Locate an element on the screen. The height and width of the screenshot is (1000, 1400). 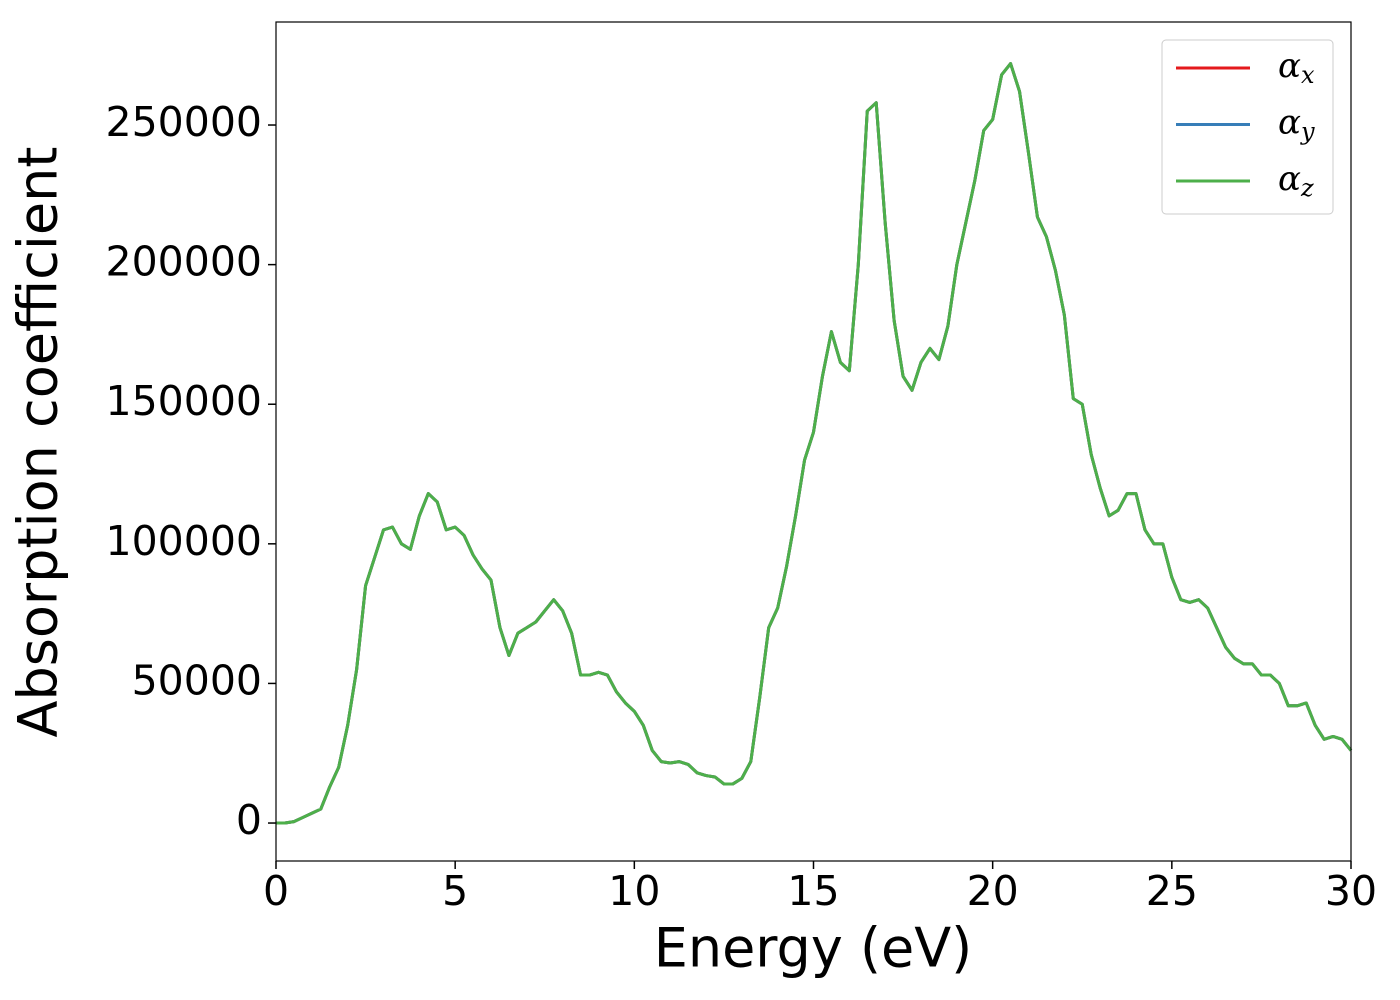
legend-box is located at coordinates (1247, 127).